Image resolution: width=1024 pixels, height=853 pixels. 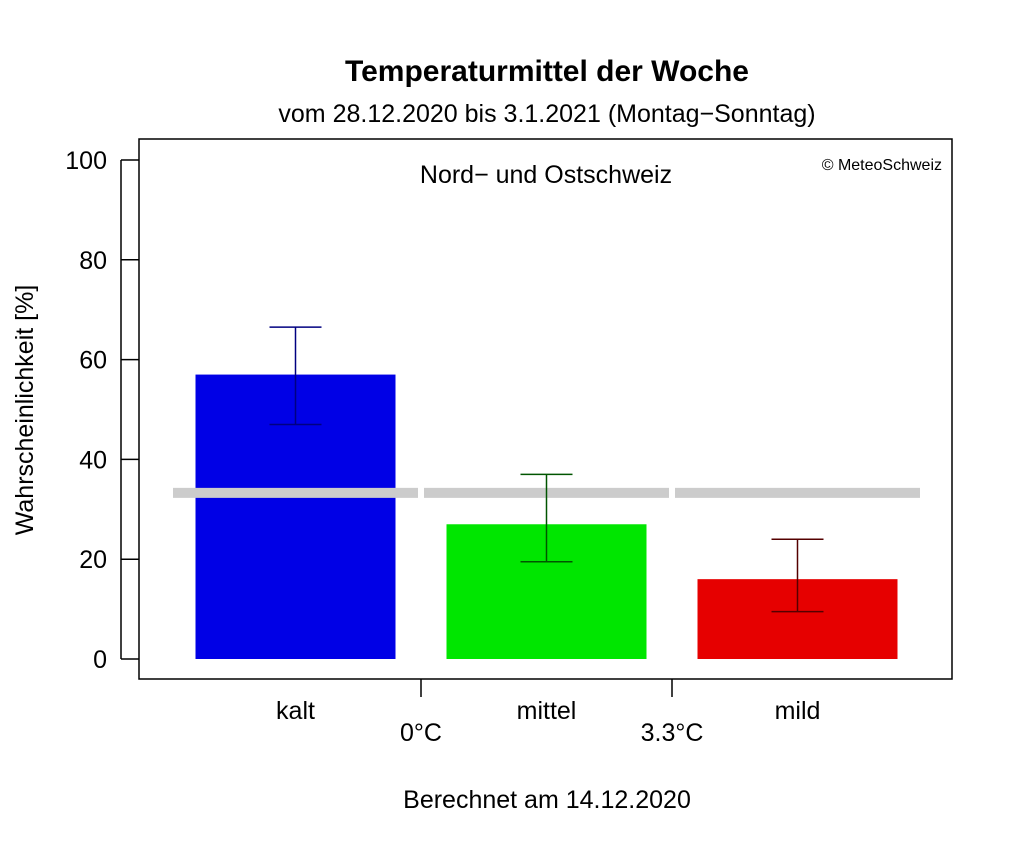 What do you see at coordinates (546, 175) in the screenshot?
I see `panel-label: Nord− und Ostschweiz` at bounding box center [546, 175].